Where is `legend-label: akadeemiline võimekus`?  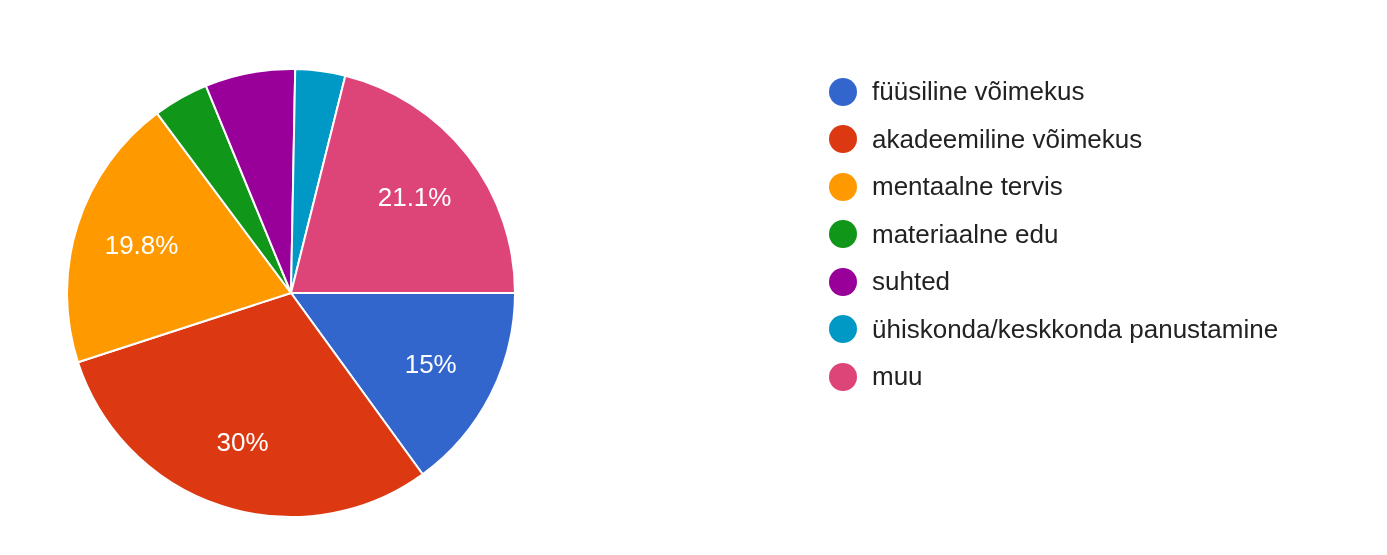 legend-label: akadeemiline võimekus is located at coordinates (1007, 139).